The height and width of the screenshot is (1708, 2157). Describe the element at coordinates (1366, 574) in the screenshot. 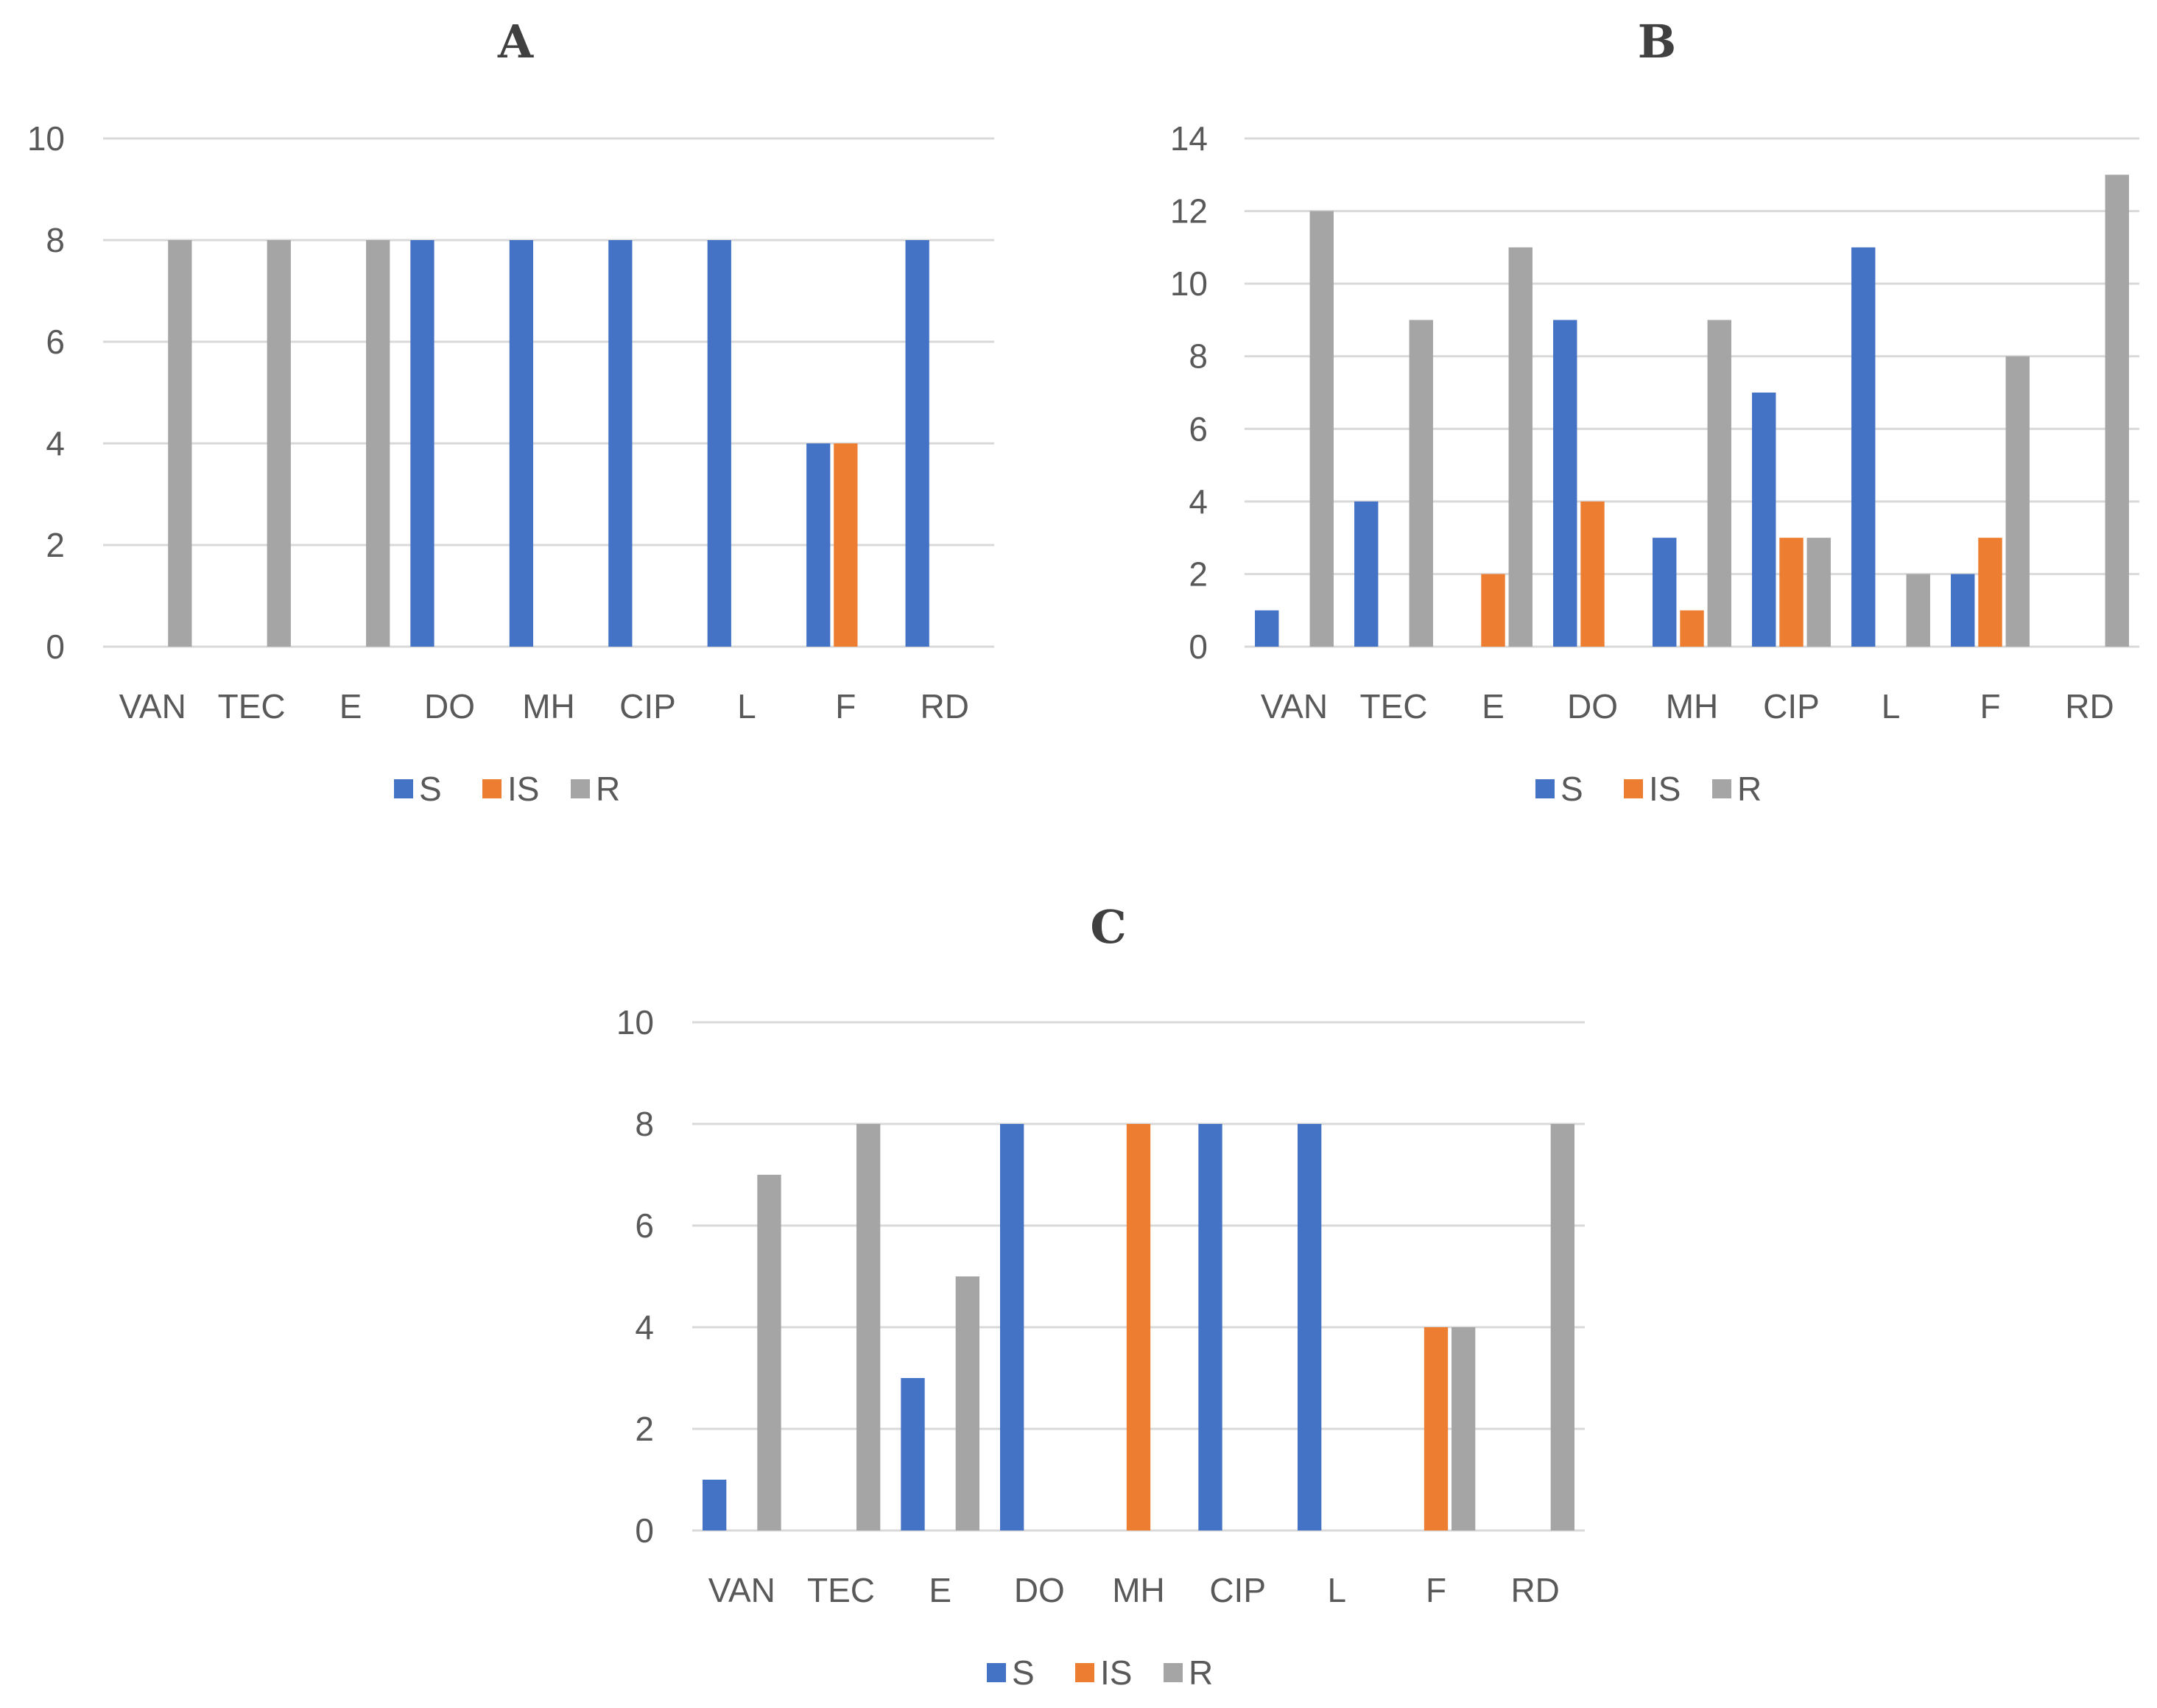

I see `bar-s-tec` at that location.